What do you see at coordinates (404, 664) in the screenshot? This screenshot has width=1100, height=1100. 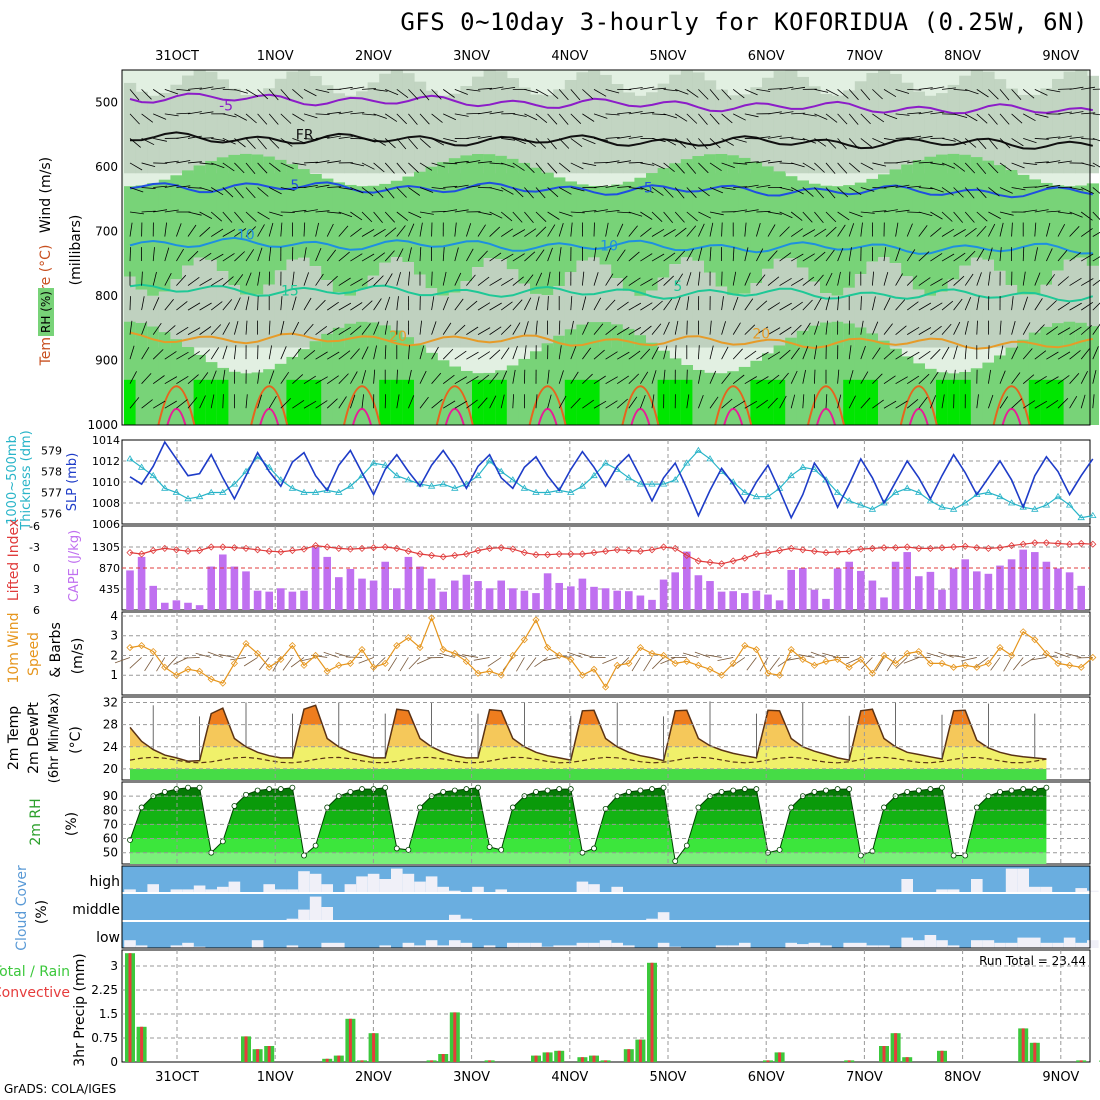 I see `wind-barb-10m` at bounding box center [404, 664].